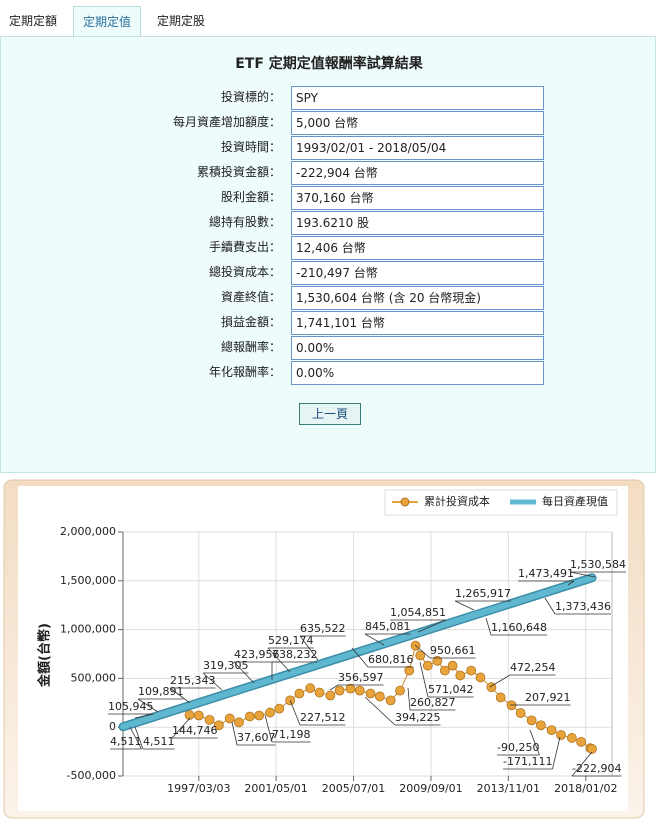 The width and height of the screenshot is (656, 825). What do you see at coordinates (250, 322) in the screenshot?
I see `field-label: 損益金額：` at bounding box center [250, 322].